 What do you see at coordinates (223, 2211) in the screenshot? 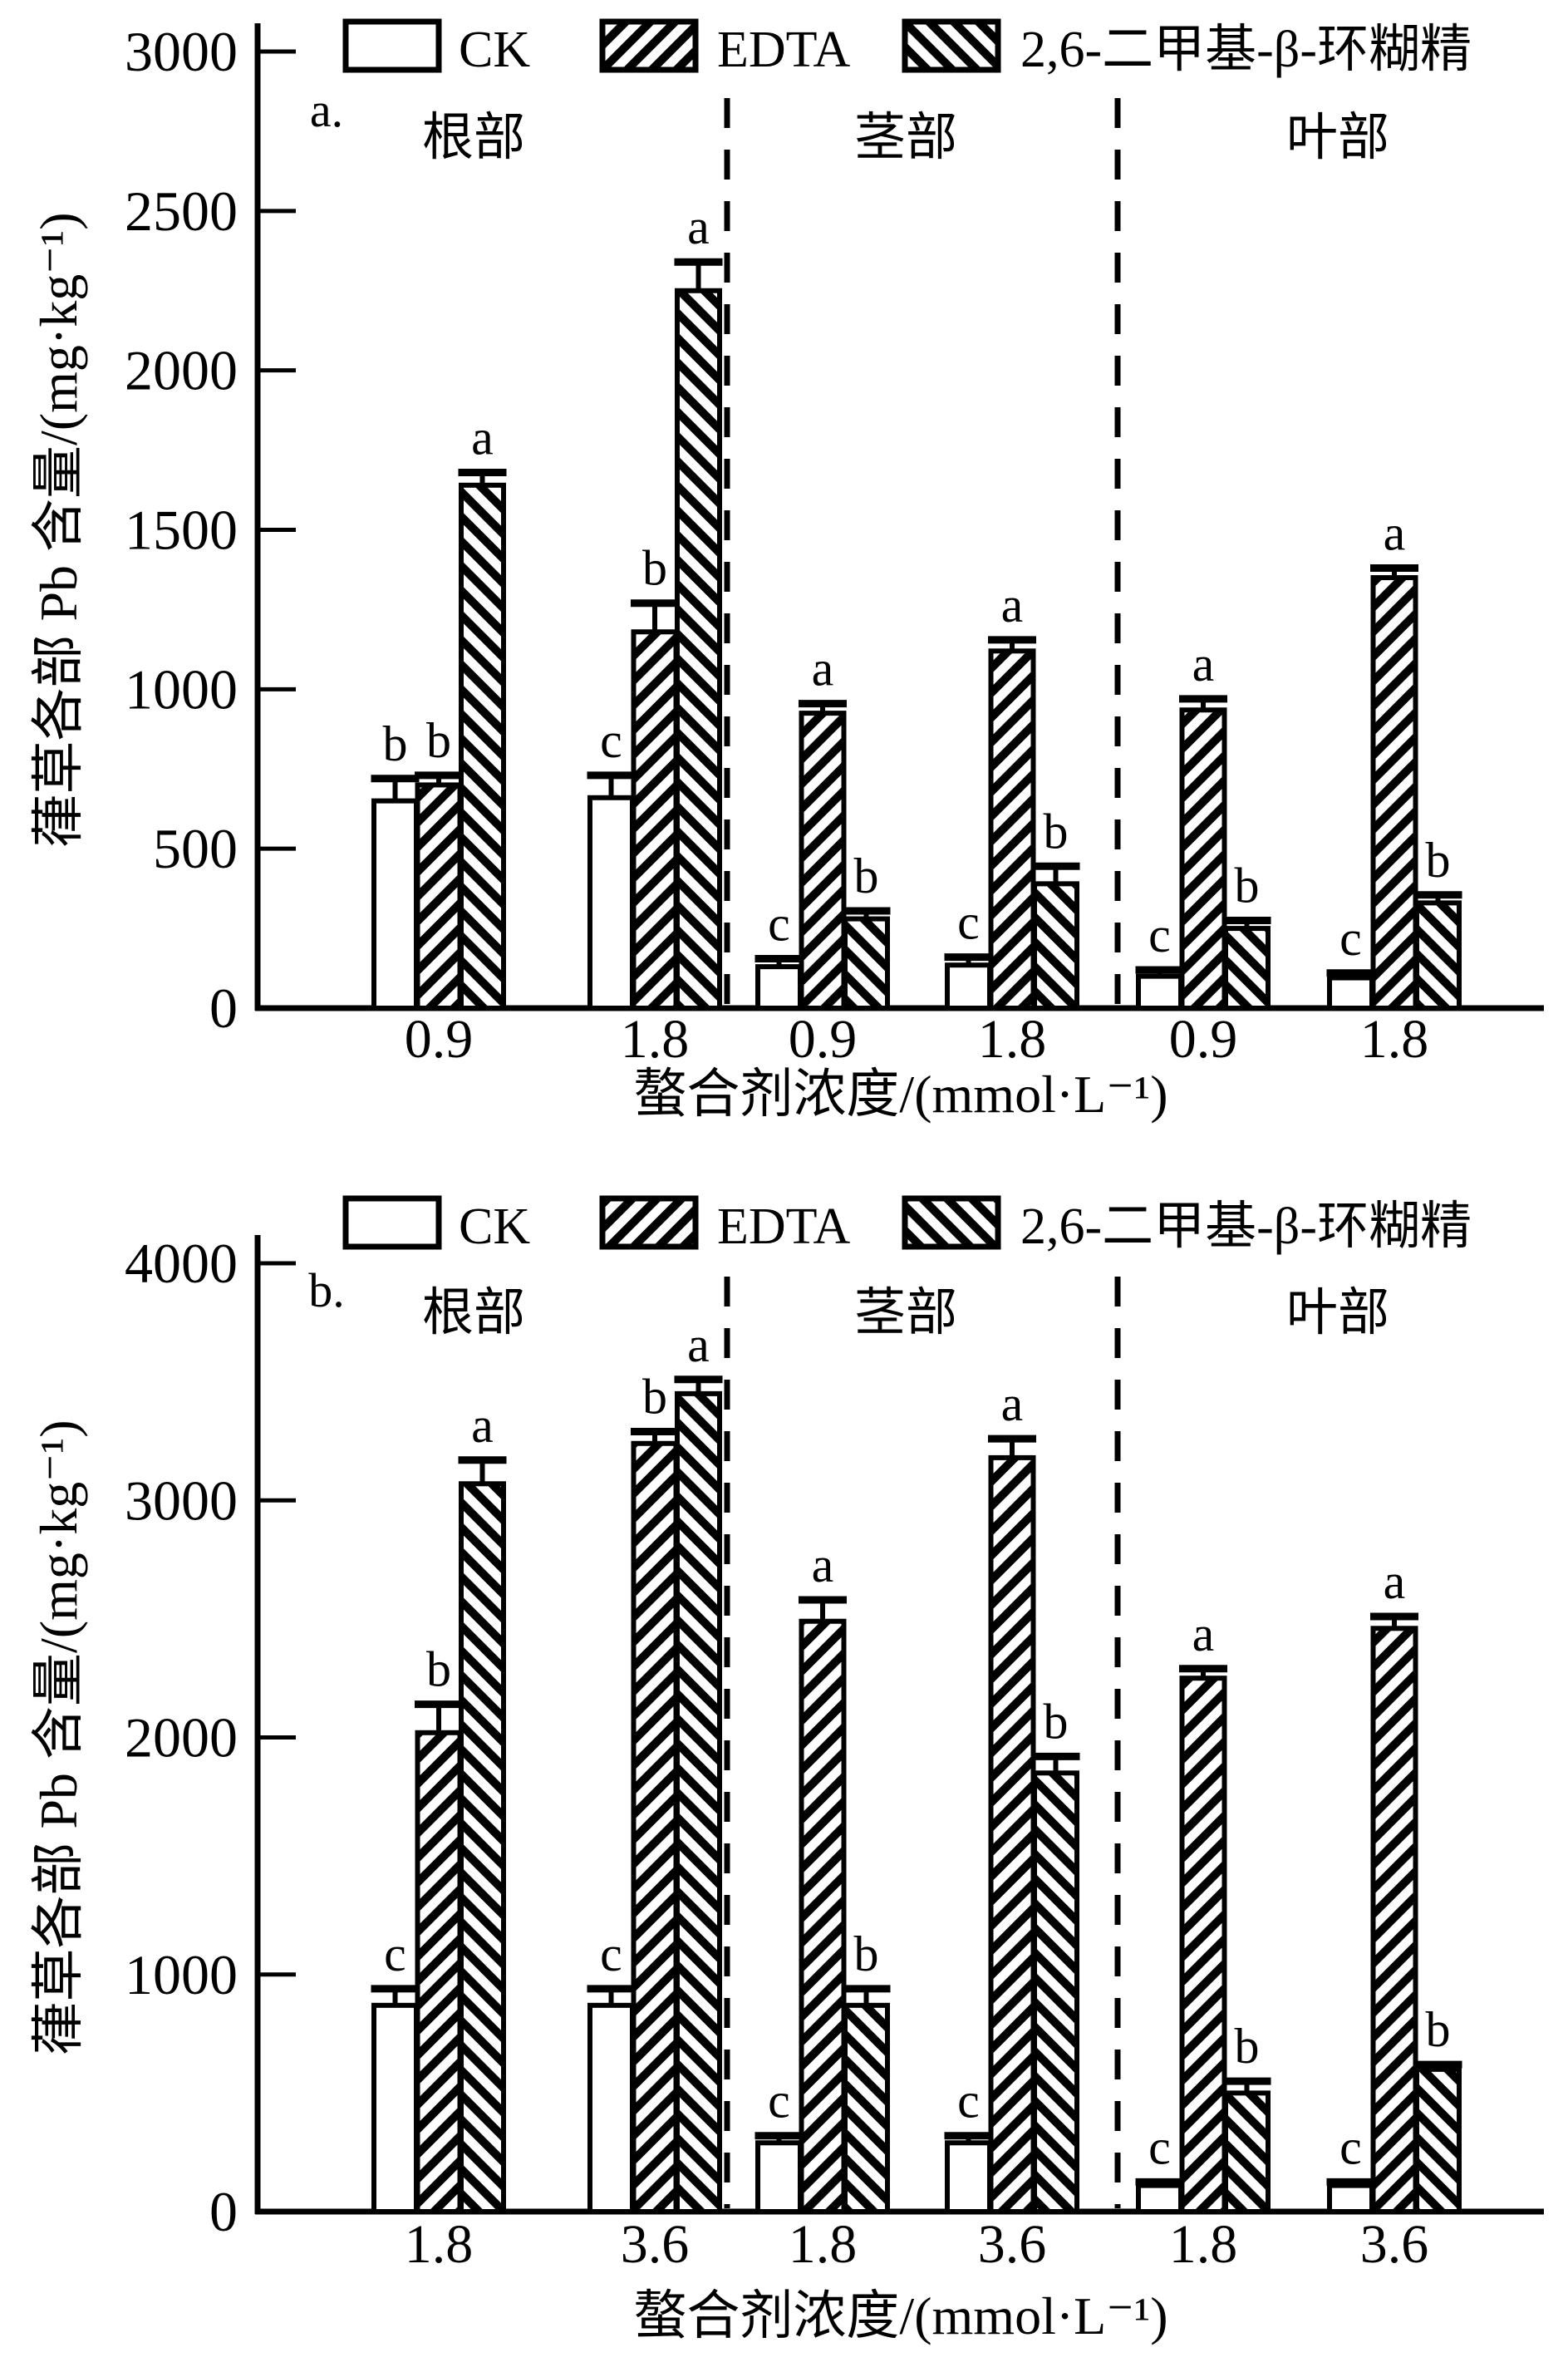
I see `y-tick-label: 0` at bounding box center [223, 2211].